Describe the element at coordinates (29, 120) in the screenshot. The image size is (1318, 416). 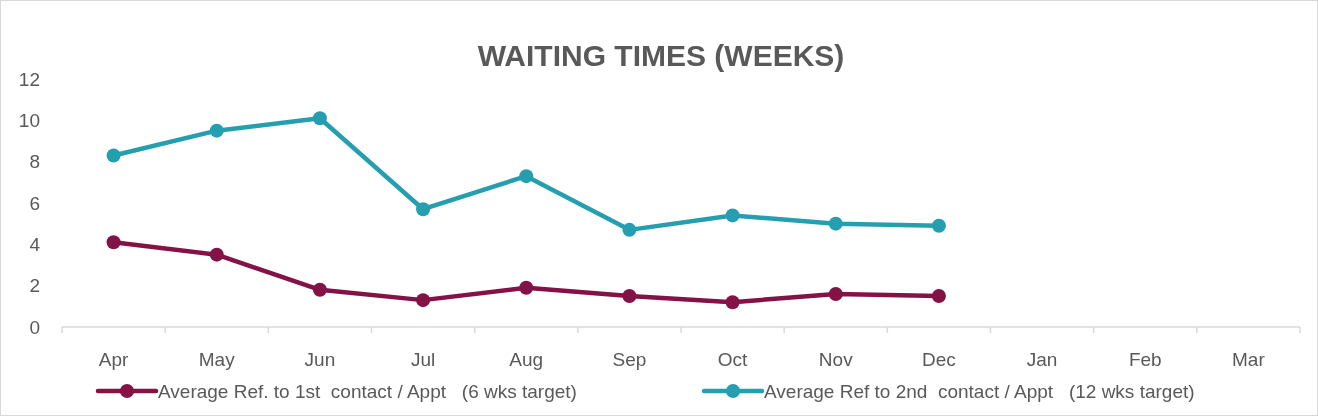
I see `y-tick-label: 10` at that location.